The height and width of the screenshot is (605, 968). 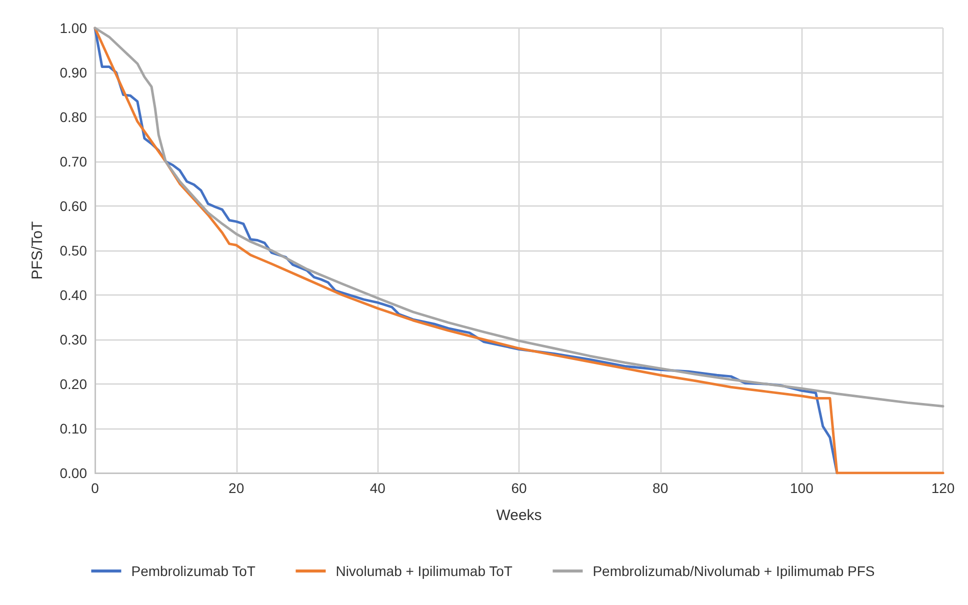 I want to click on x-axis-title: Weeks, so click(x=519, y=515).